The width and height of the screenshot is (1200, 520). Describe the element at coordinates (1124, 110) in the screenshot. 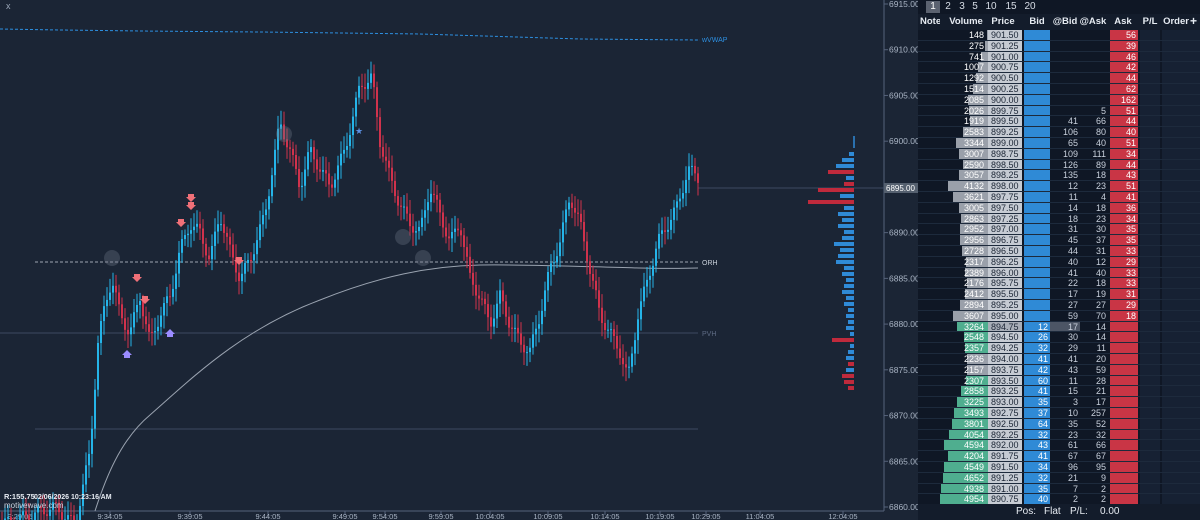

I see `ask-cell: 51` at that location.